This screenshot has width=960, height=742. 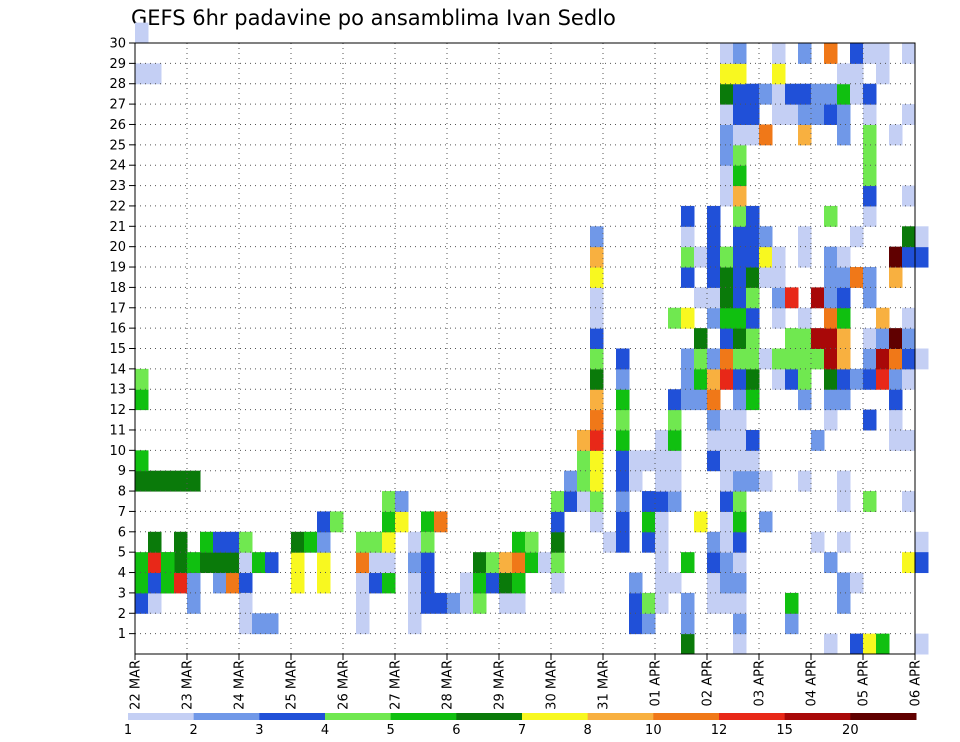 I want to click on x-tick-label: 31 MAR, so click(x=604, y=685).